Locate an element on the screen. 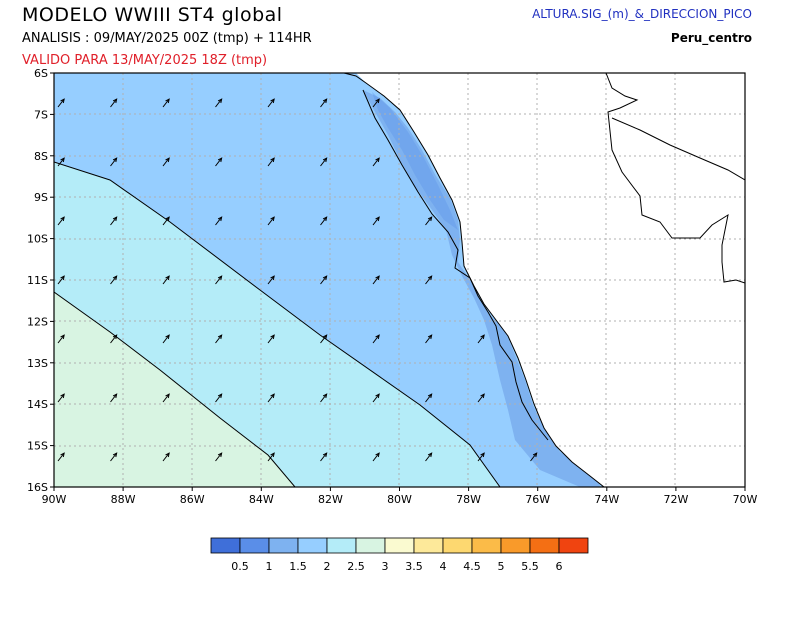 The image size is (800, 618). lon-tick-label: 78W is located at coordinates (468, 499).